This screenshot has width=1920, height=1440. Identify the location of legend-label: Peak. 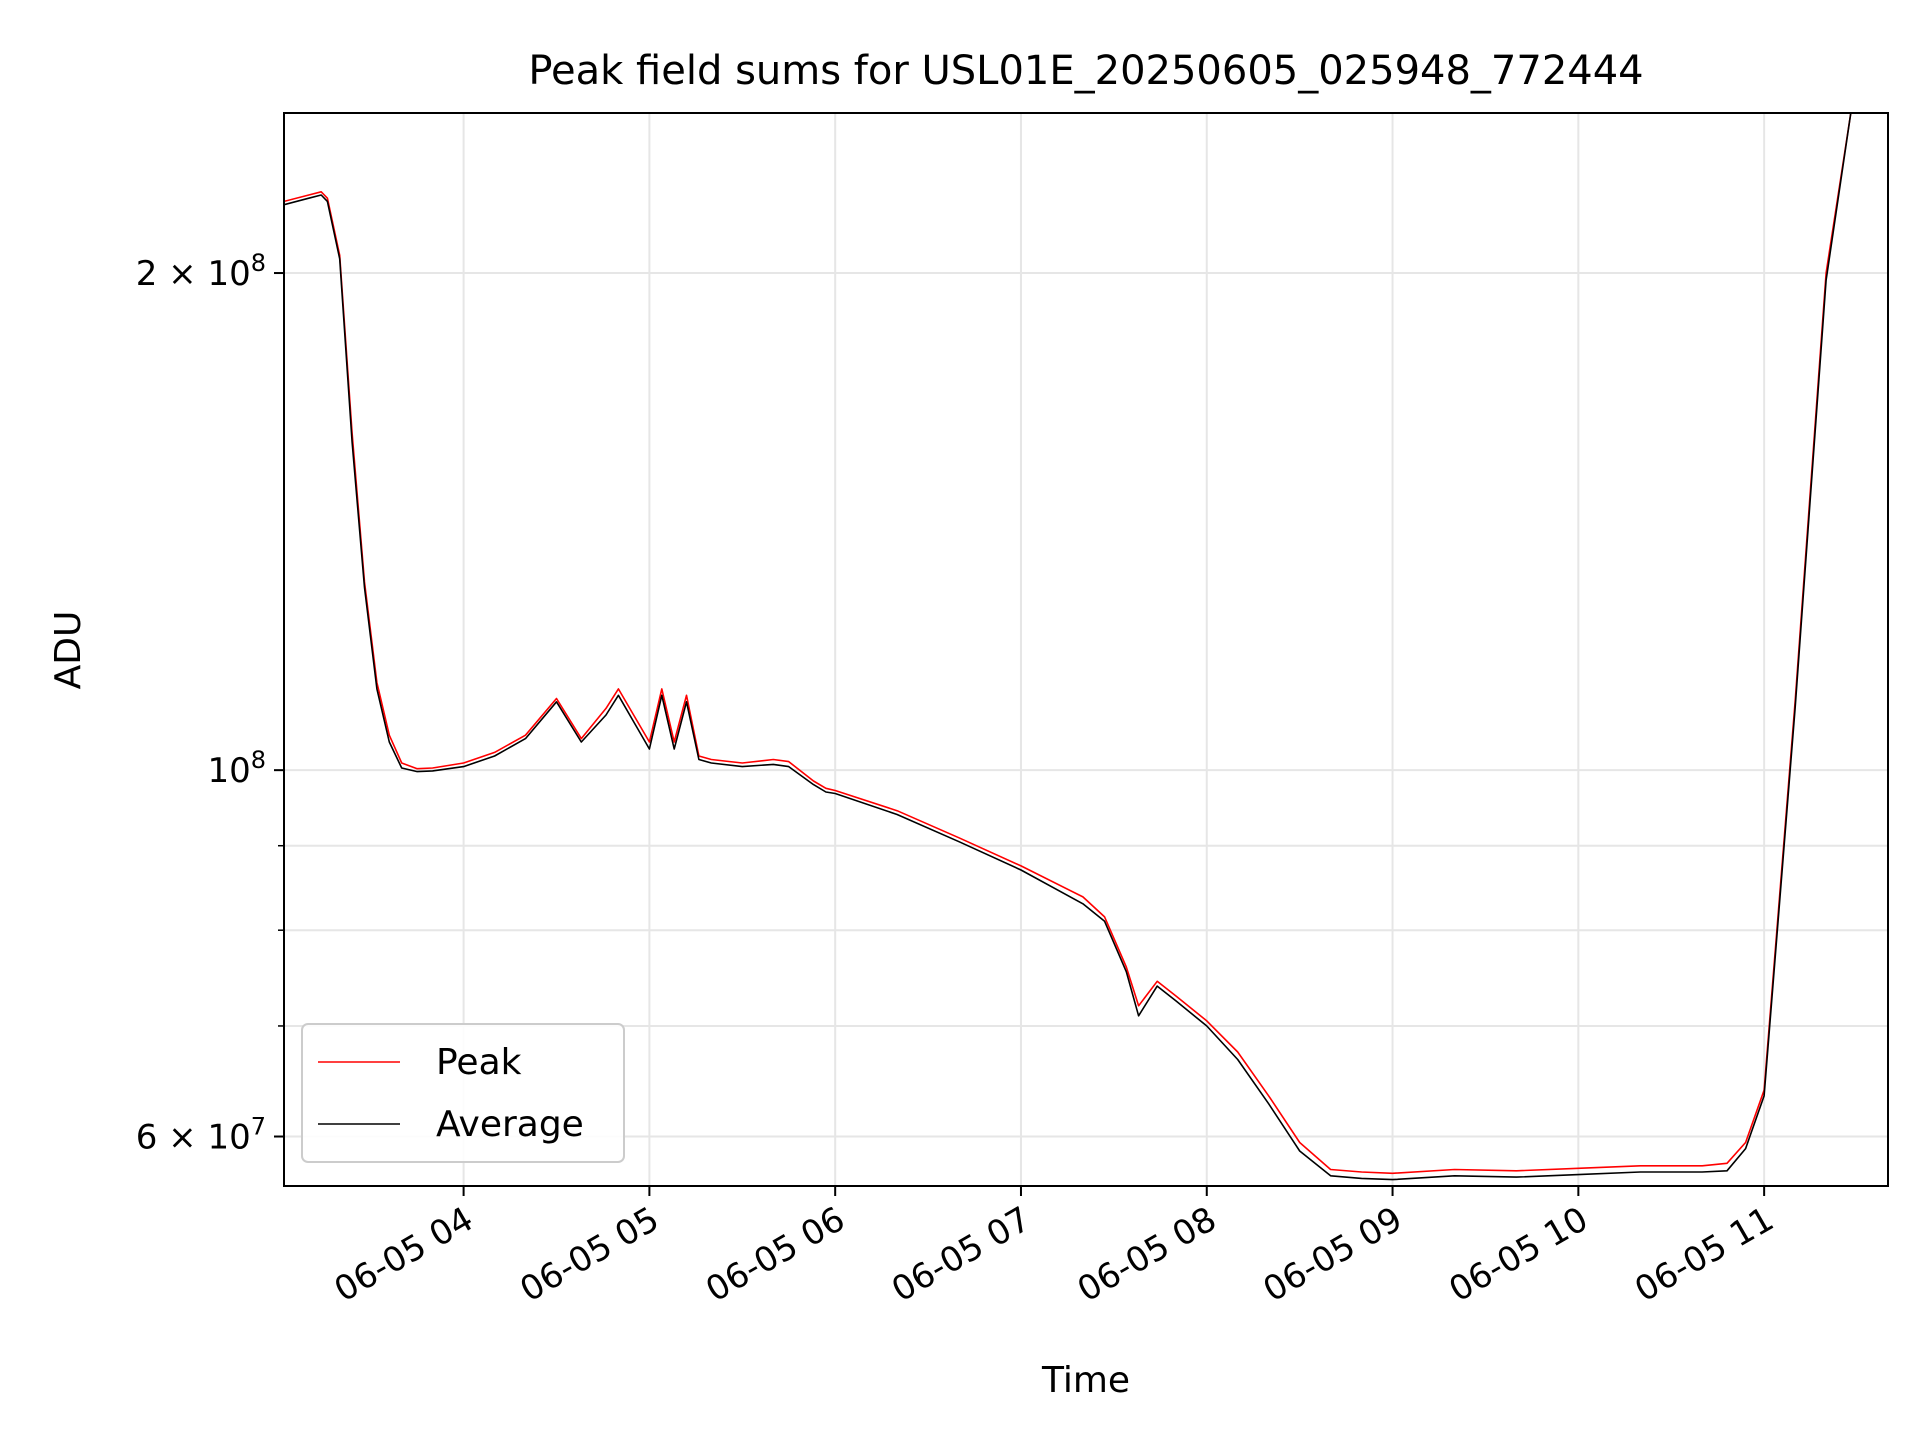
(479, 1062).